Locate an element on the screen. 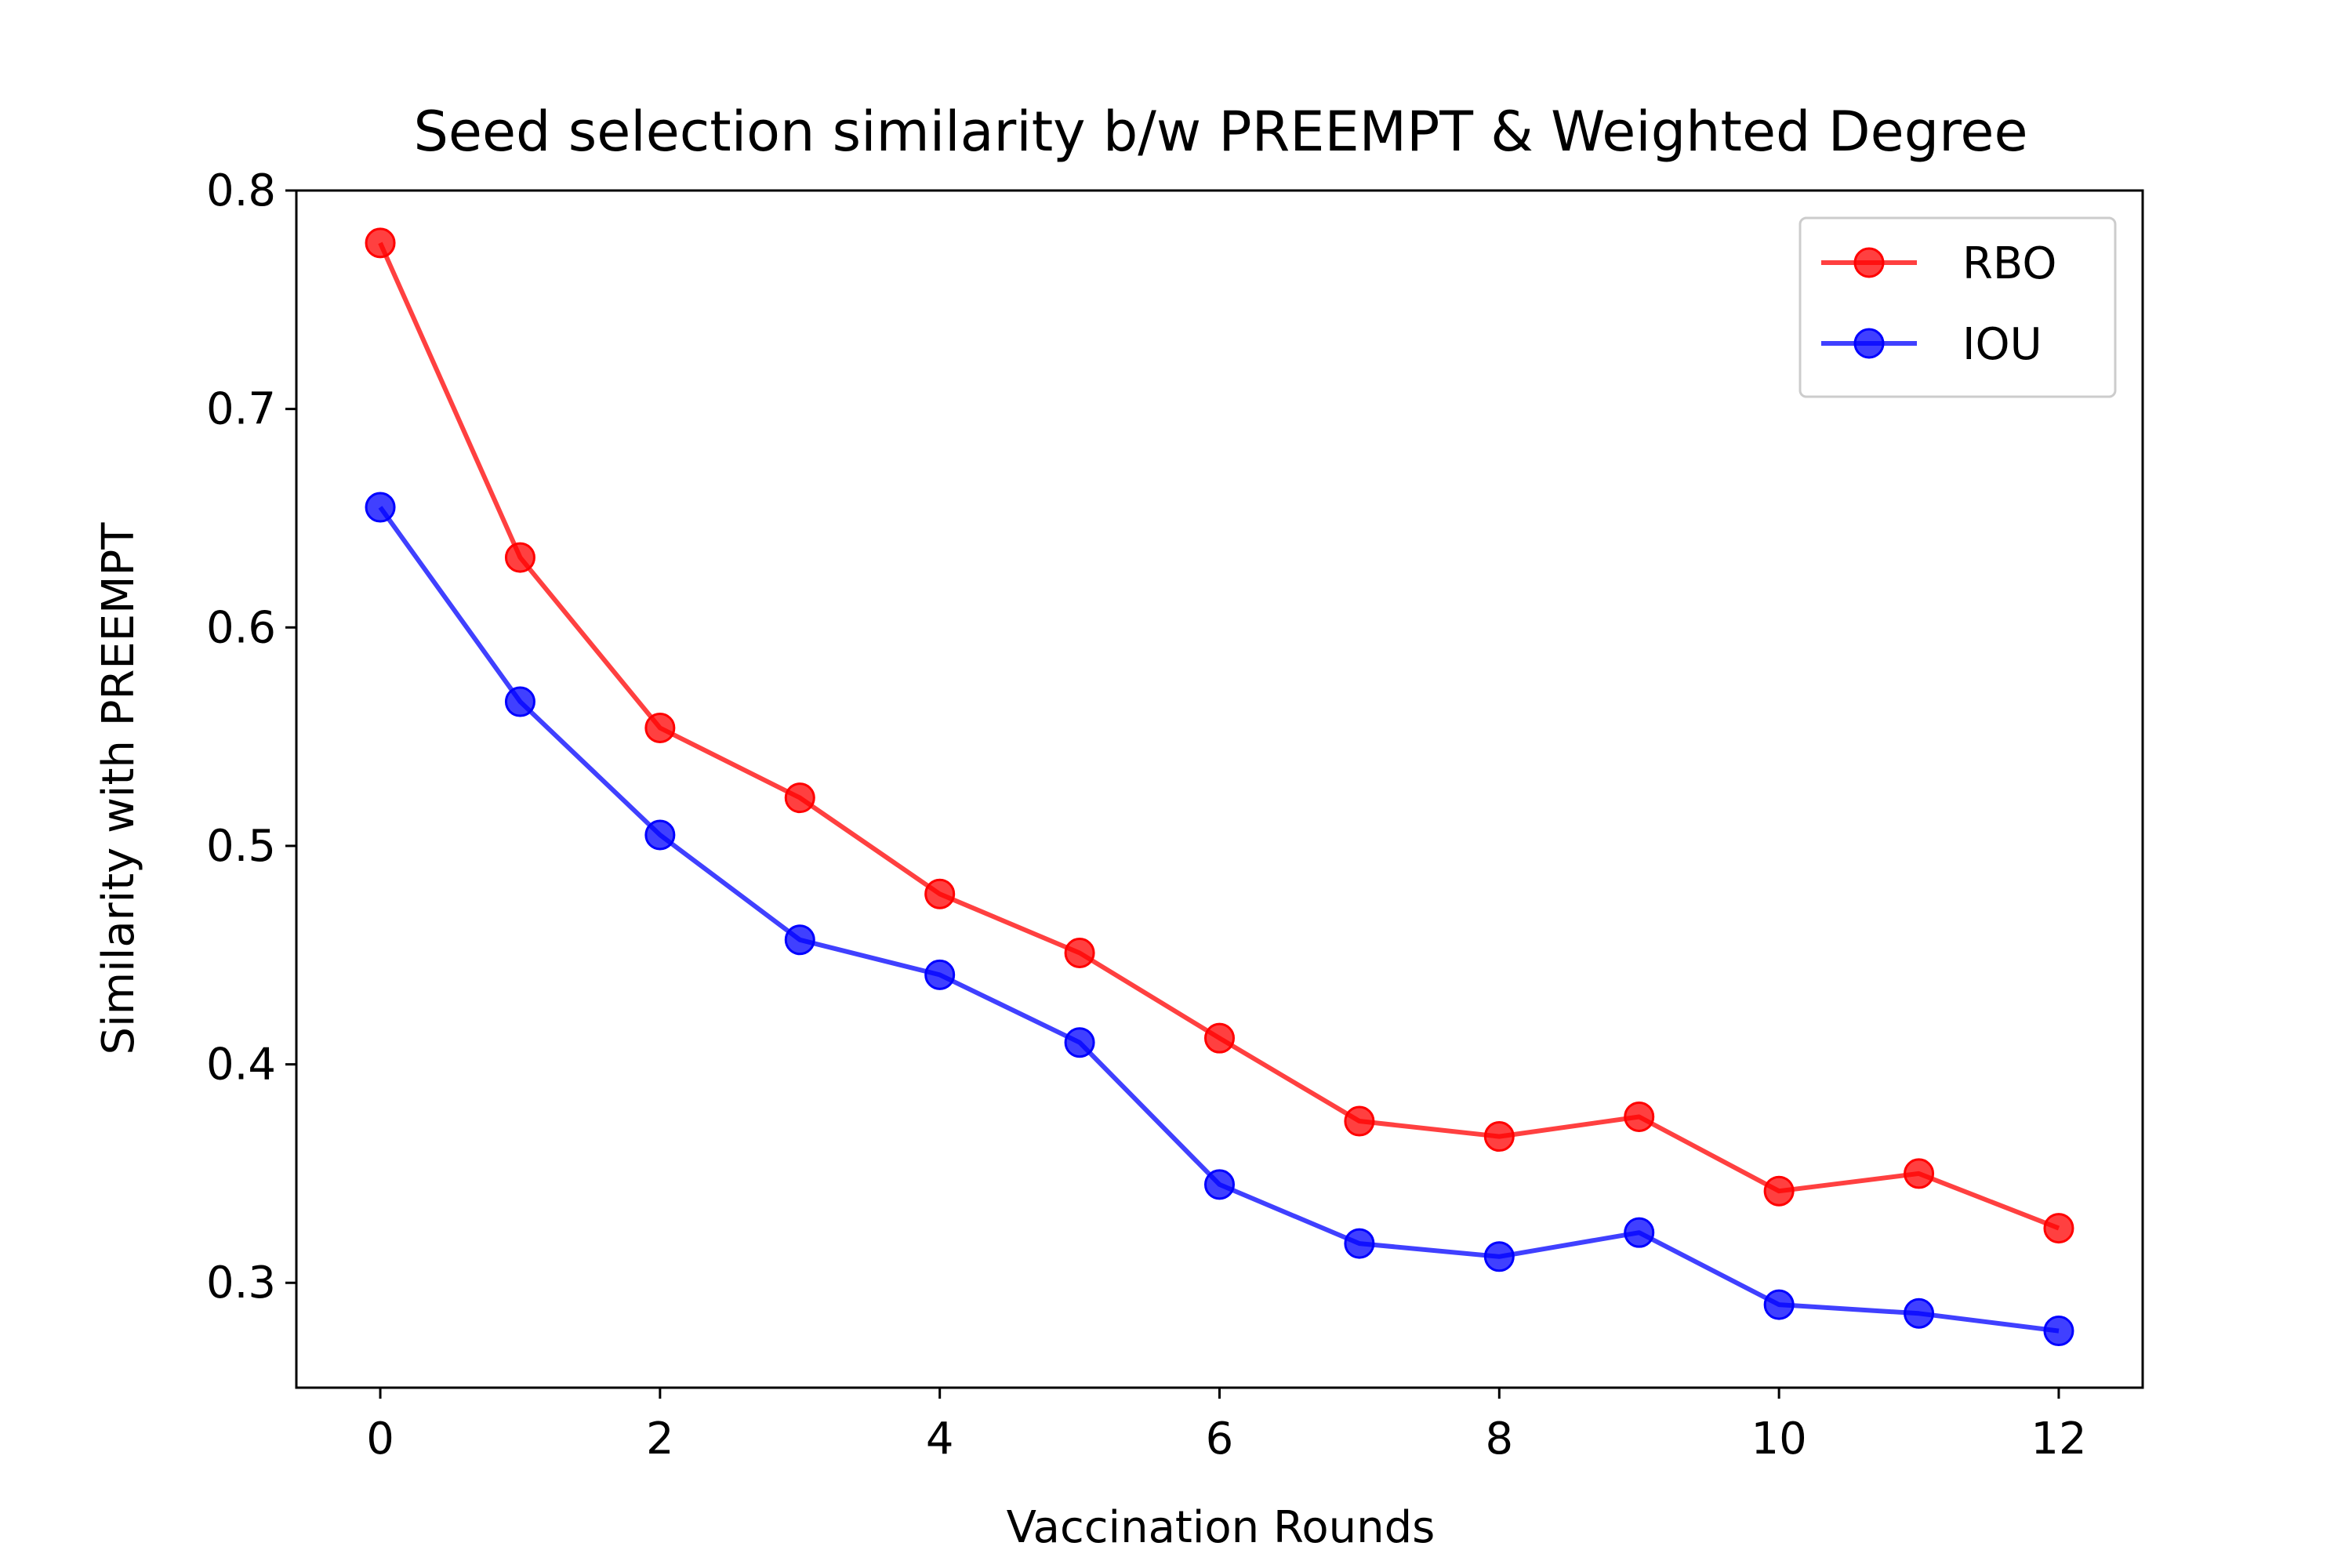 The width and height of the screenshot is (2352, 1568). y-tick-label: 0.7 is located at coordinates (241, 409).